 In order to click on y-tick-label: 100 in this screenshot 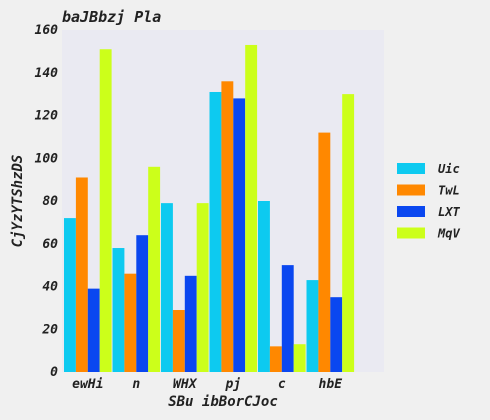, I will do `click(47, 158)`.